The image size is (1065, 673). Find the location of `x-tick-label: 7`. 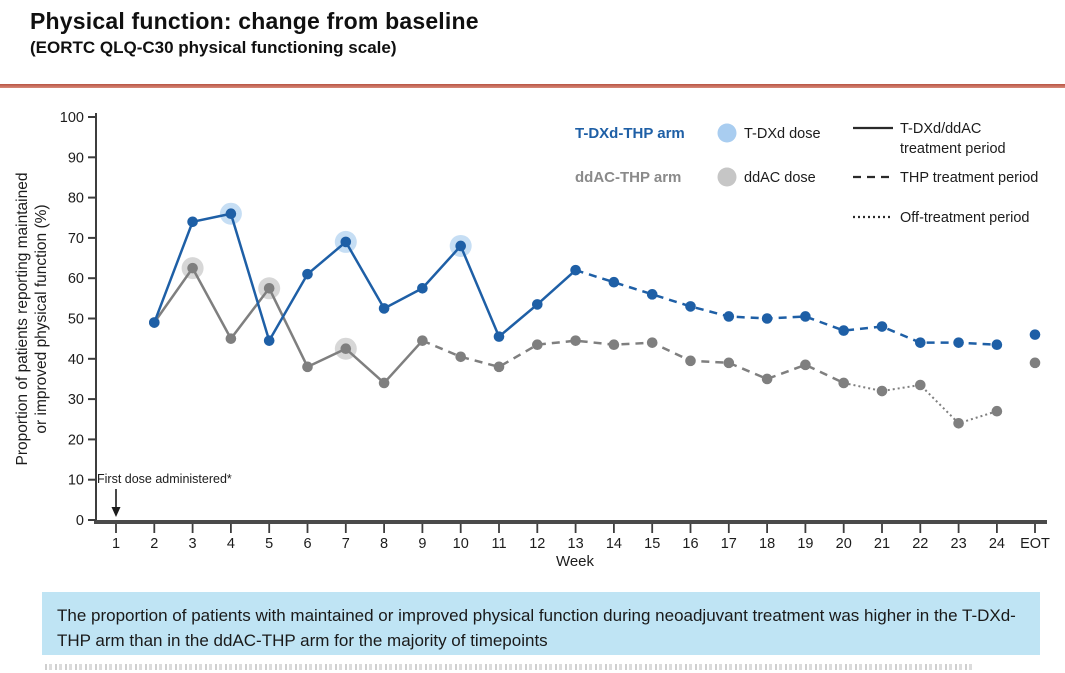

x-tick-label: 7 is located at coordinates (346, 544).